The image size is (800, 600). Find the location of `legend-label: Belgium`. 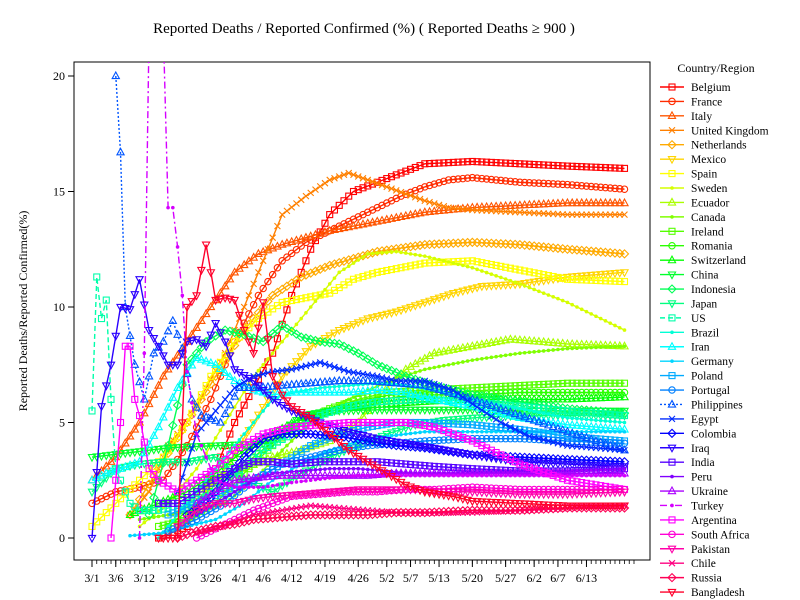

legend-label: Belgium is located at coordinates (711, 88).